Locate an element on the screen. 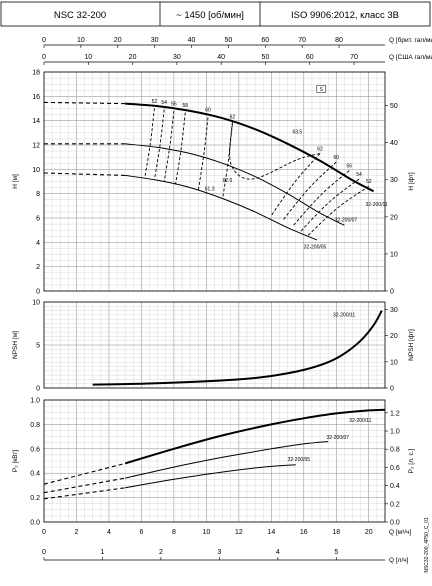 Image resolution: width=432 pixels, height=586 pixels. y-tick-label: 0.0 is located at coordinates (35, 523).